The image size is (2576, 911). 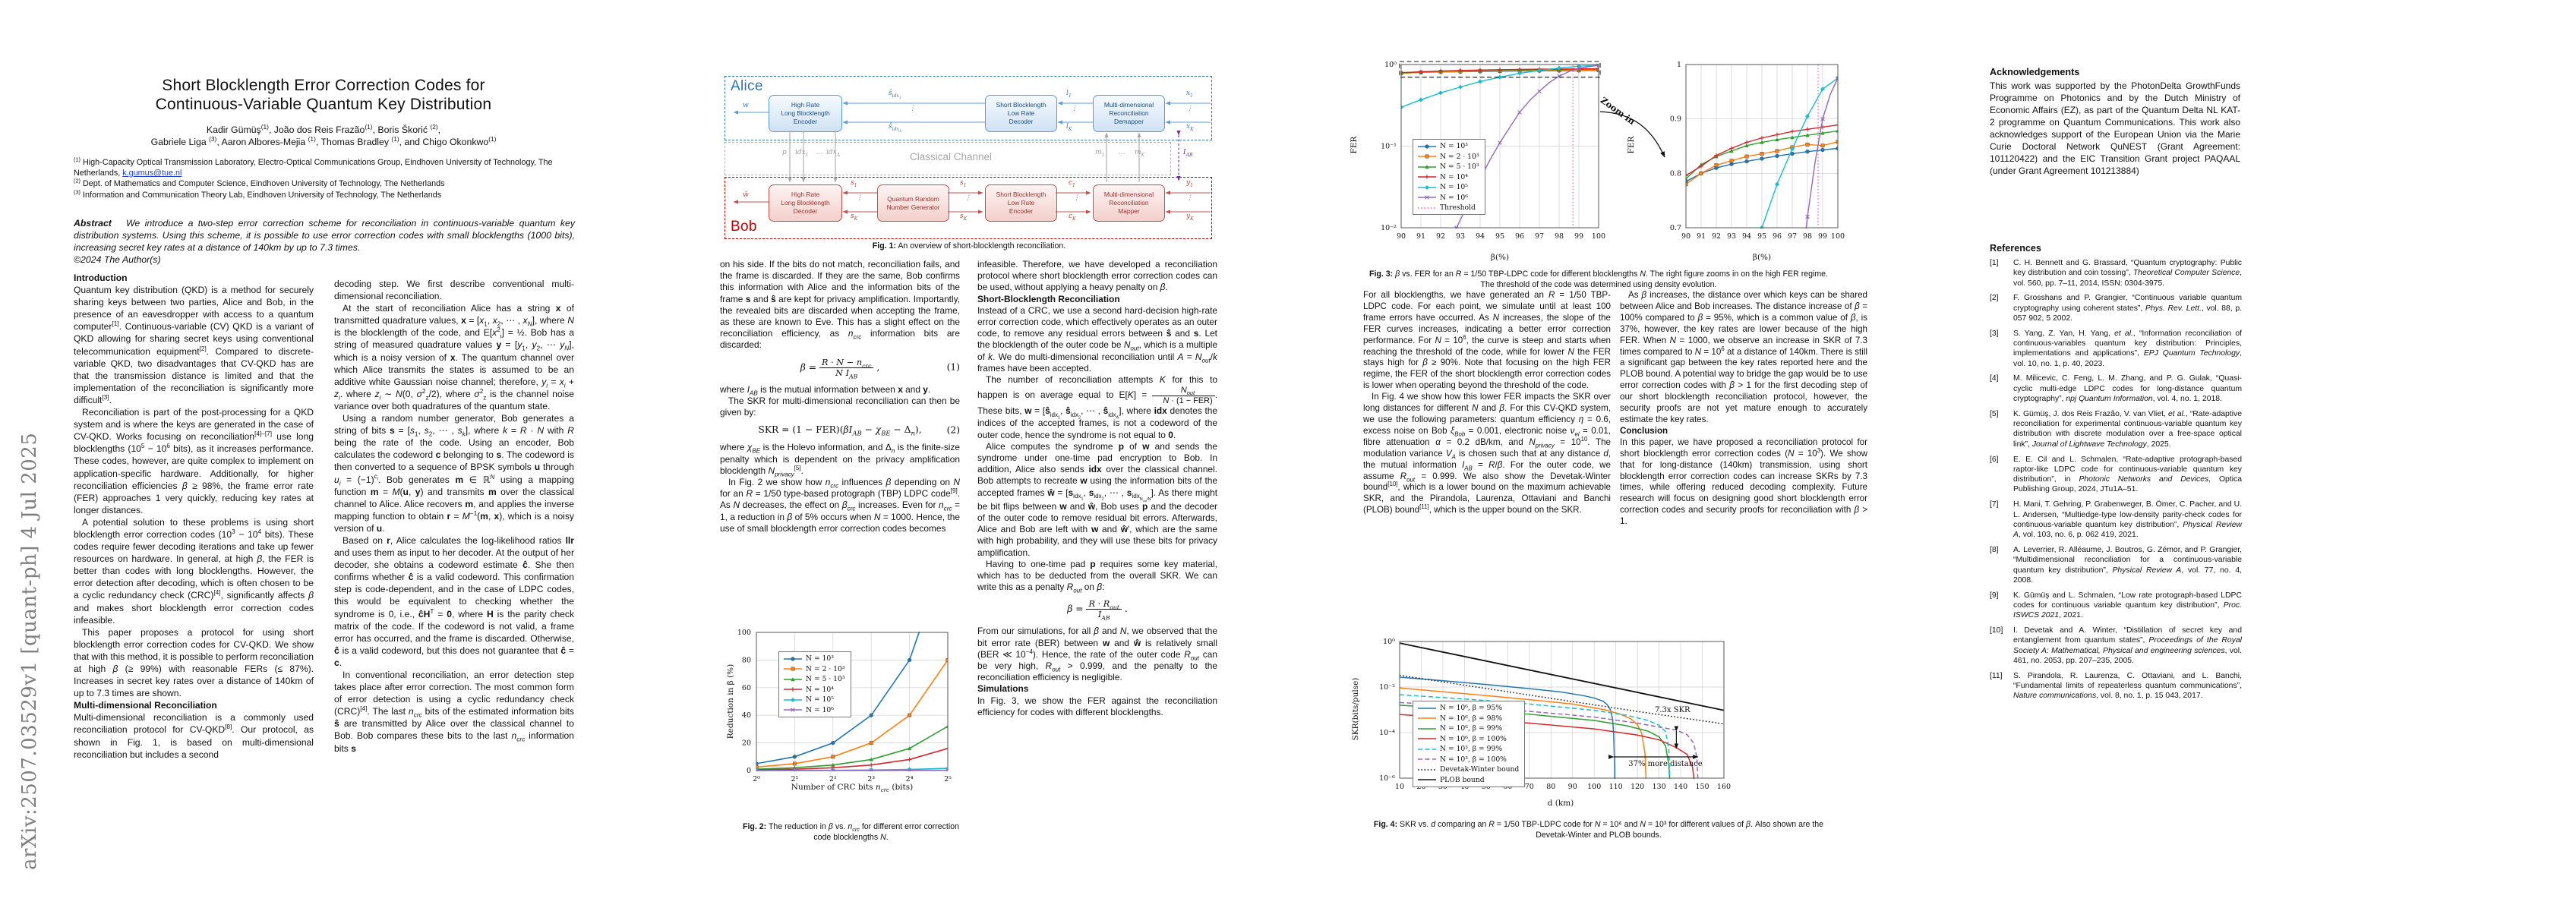 I want to click on svg-text: 95, so click(x=1499, y=236).